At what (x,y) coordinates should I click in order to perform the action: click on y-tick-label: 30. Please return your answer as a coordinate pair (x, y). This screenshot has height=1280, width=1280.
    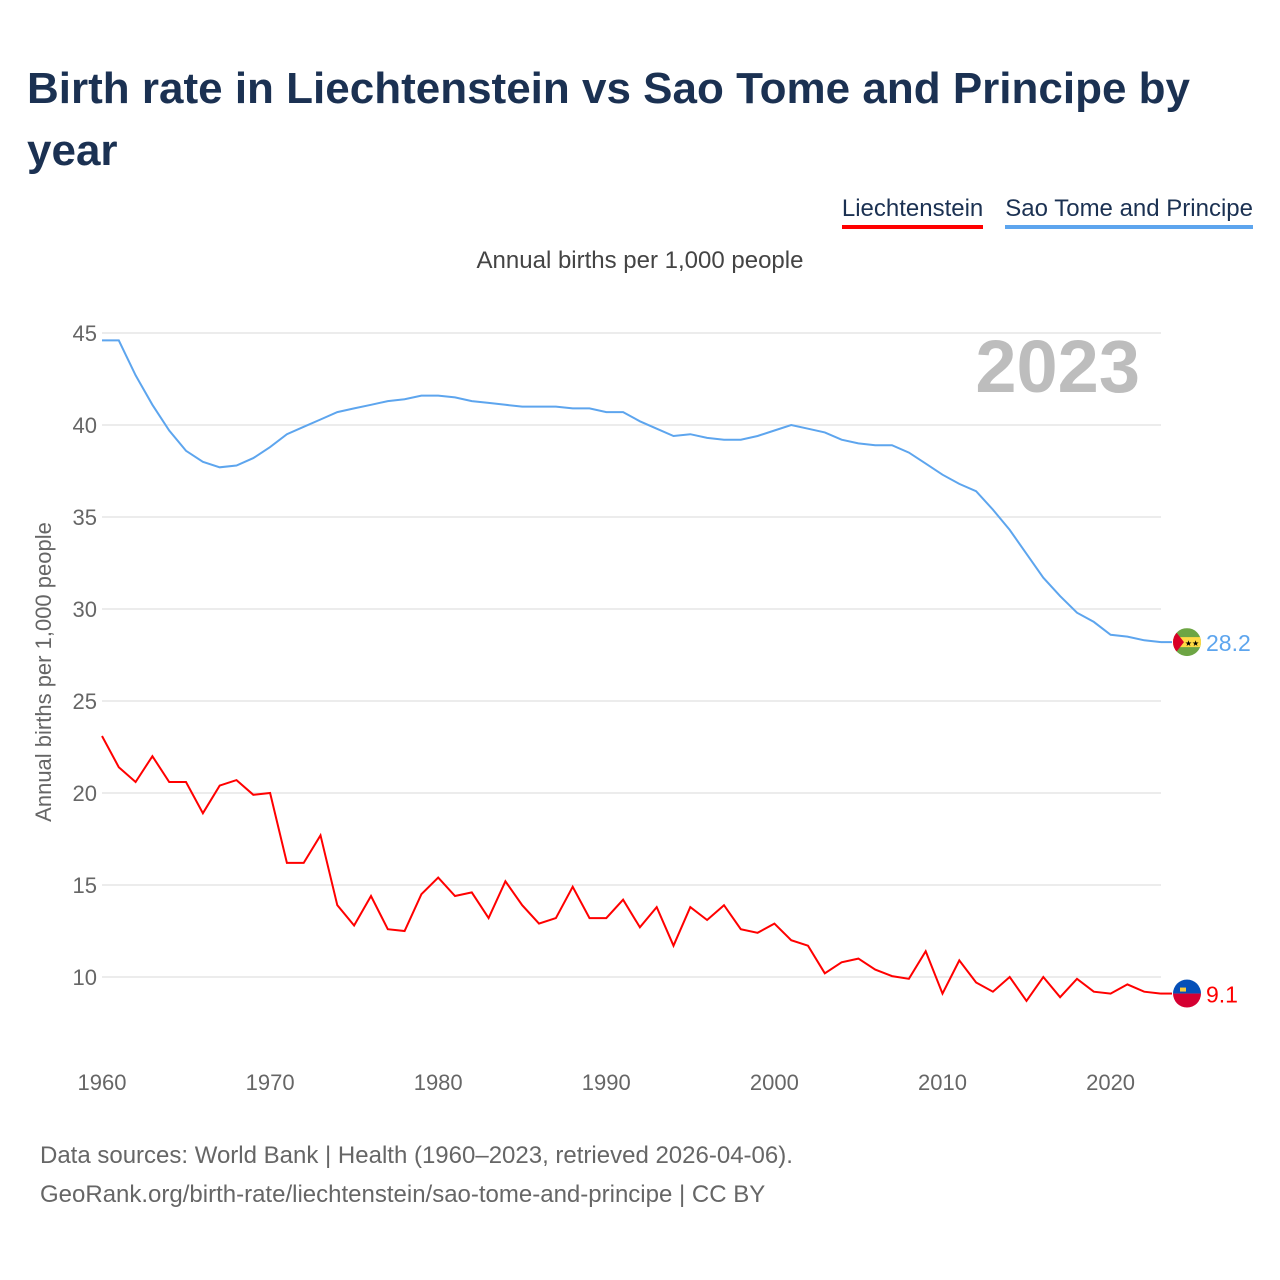
    Looking at the image, I should click on (85, 609).